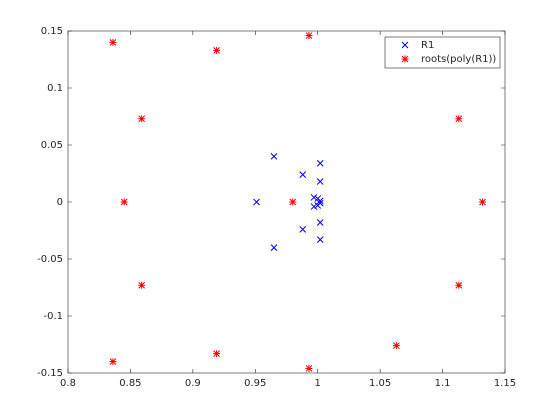 Image resolution: width=560 pixels, height=420 pixels. What do you see at coordinates (130, 383) in the screenshot?
I see `x-tick-label: 0.85` at bounding box center [130, 383].